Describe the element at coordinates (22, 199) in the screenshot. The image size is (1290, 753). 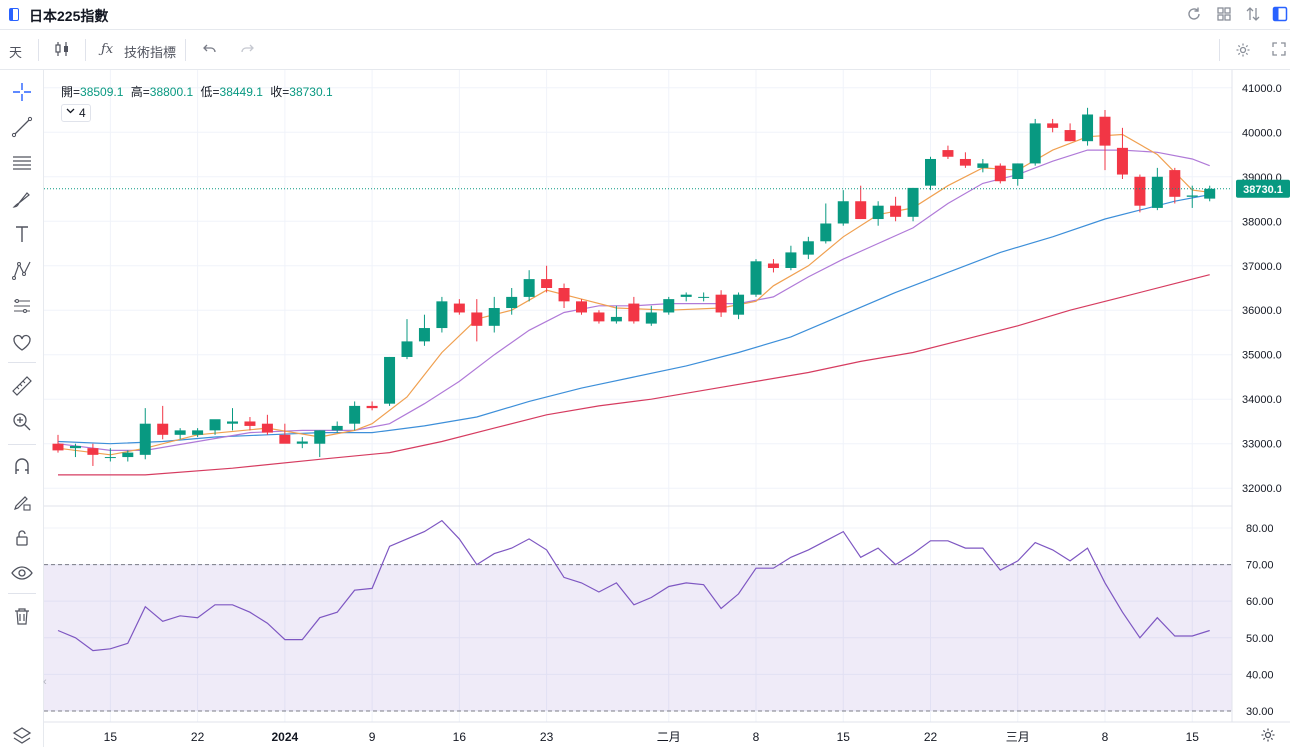
I see `brush-icon` at that location.